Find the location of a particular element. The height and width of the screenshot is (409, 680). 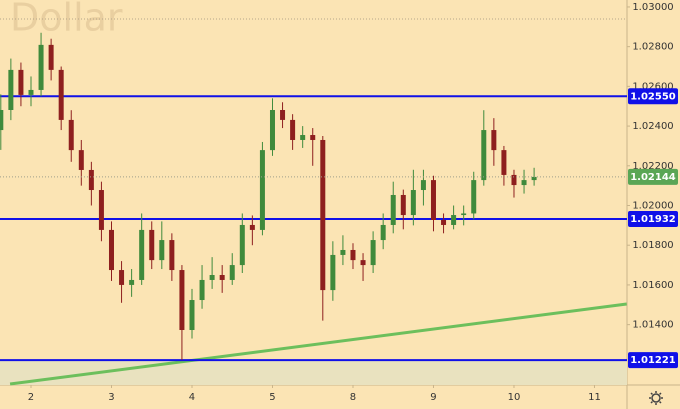

level-label: 1.01221 is located at coordinates (653, 360).